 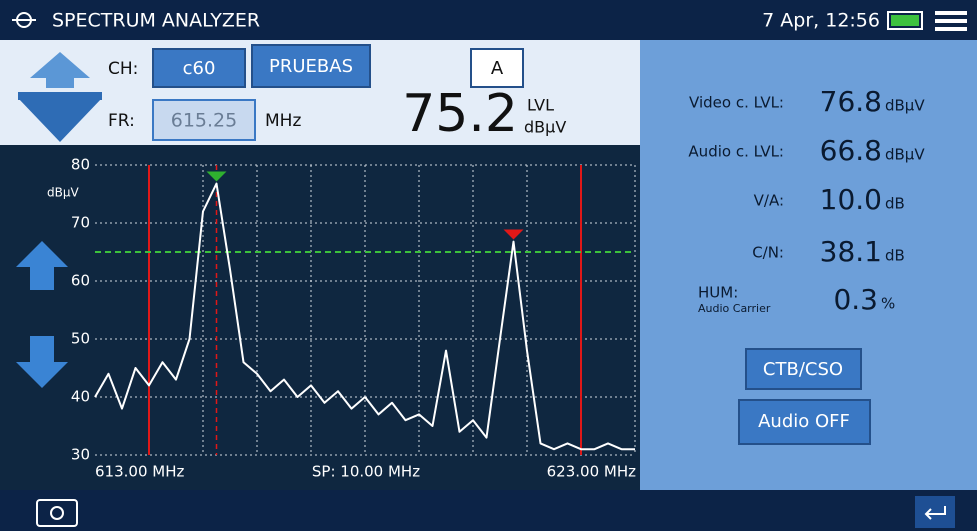 I want to click on measurement-sublabel: Audio Carrier, so click(x=734, y=308).